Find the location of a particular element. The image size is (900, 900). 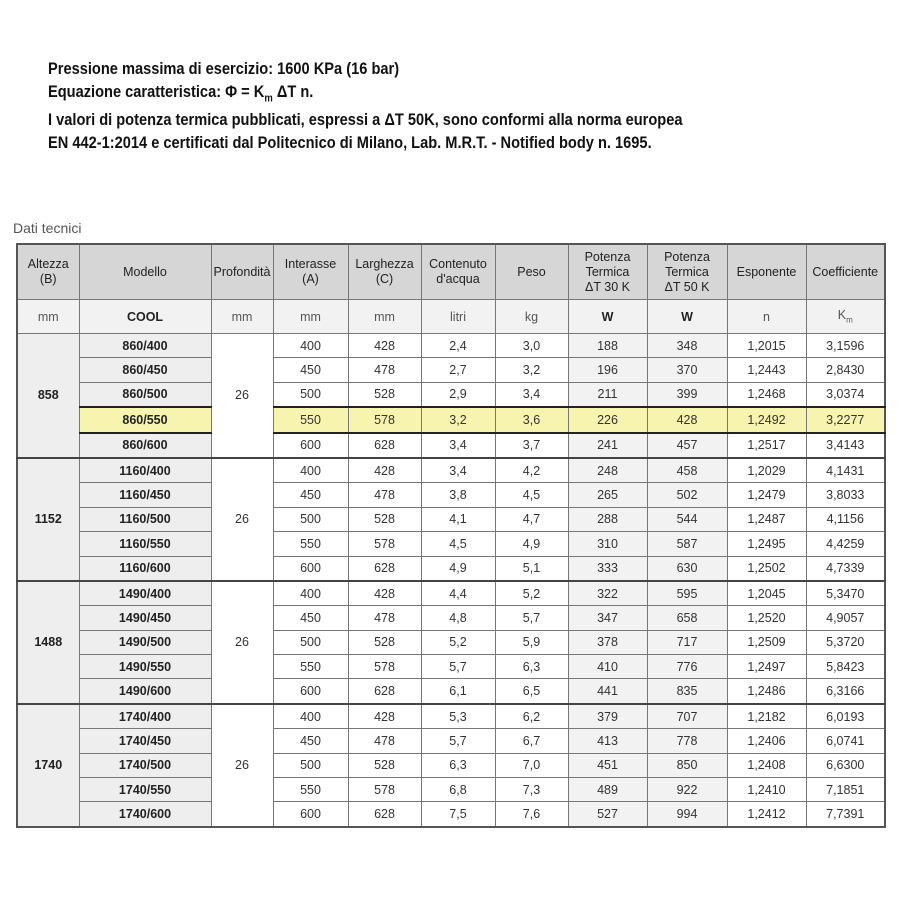

unit-cell: kg is located at coordinates (531, 316).